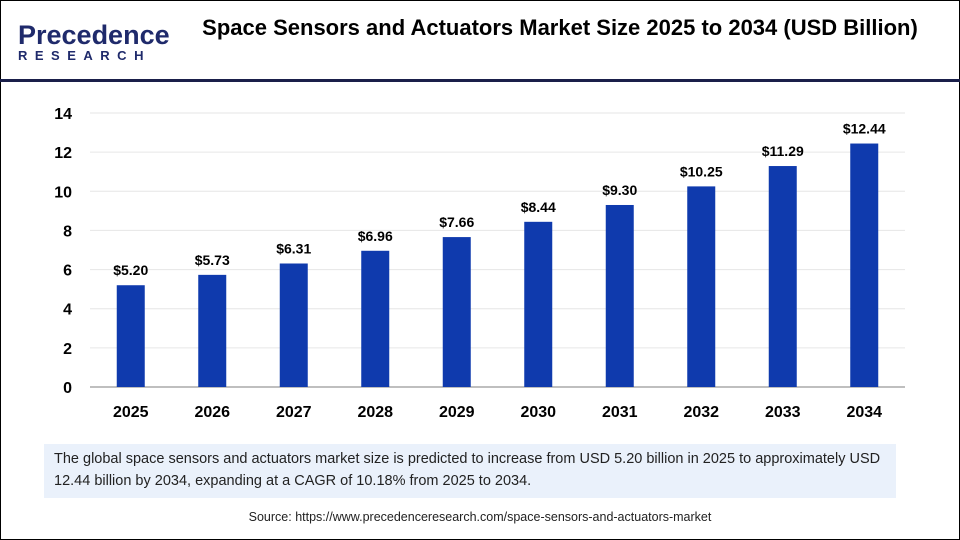 This screenshot has width=960, height=540. Describe the element at coordinates (67, 310) in the screenshot. I see `y-tick-label: 4` at that location.